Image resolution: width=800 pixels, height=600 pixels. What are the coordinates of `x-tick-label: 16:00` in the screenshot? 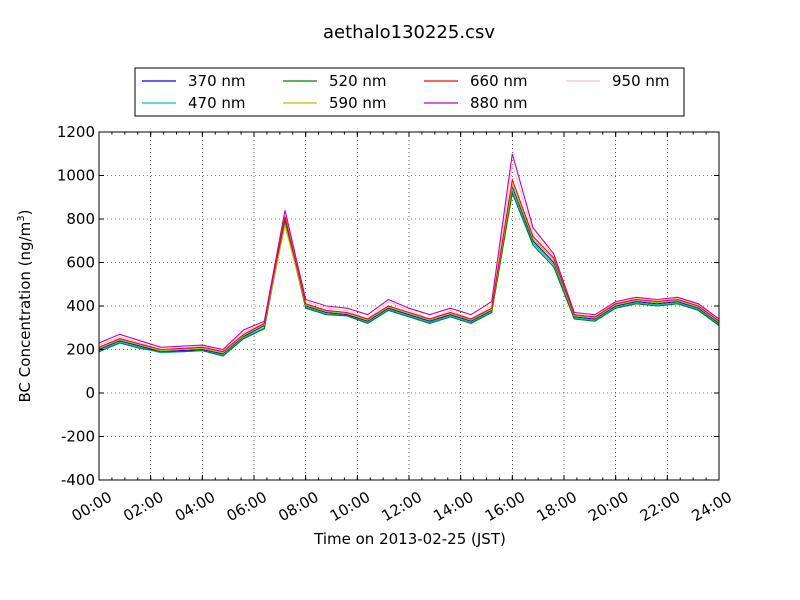 It's located at (505, 506).